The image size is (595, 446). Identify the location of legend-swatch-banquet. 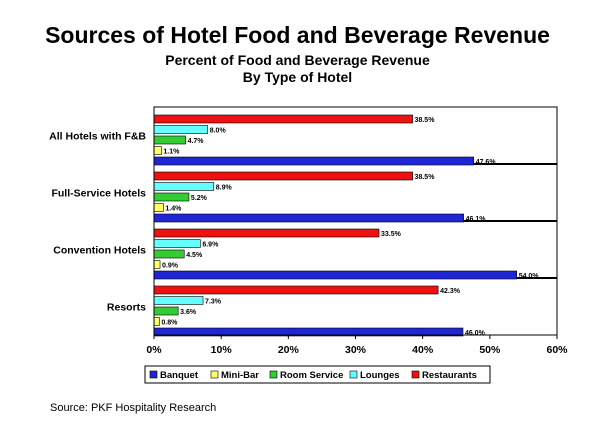
(153, 374).